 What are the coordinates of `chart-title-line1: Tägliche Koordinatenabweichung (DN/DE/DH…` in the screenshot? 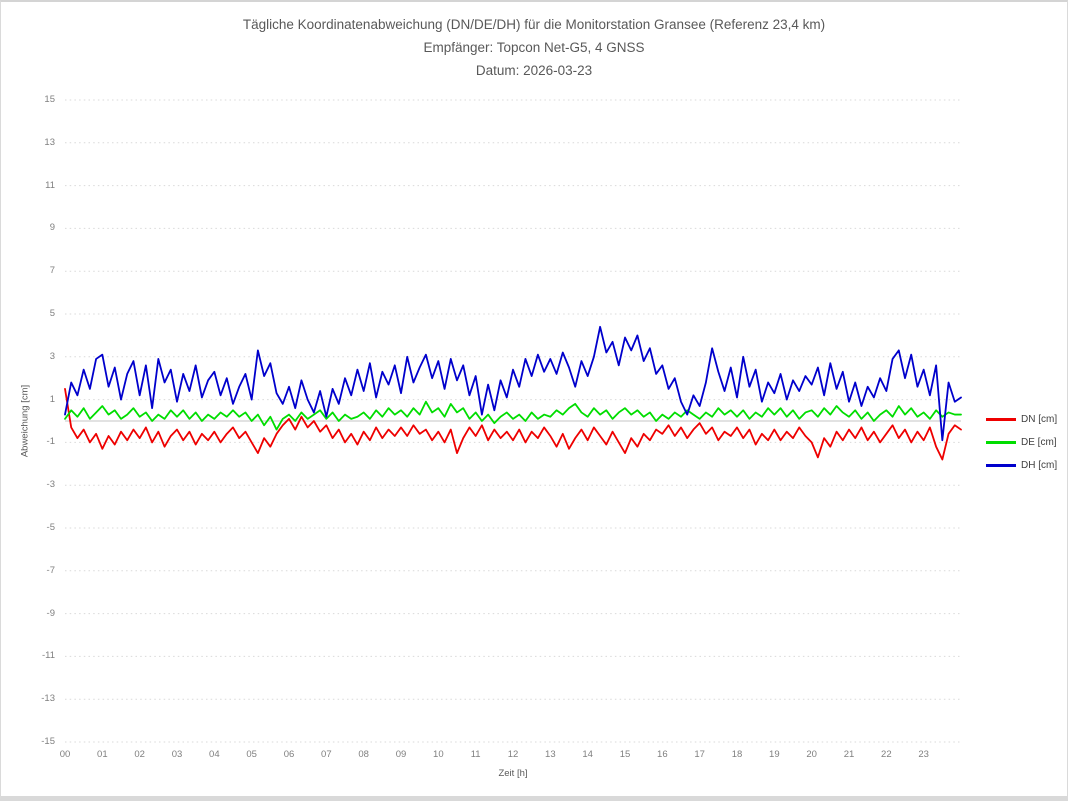 It's located at (534, 24).